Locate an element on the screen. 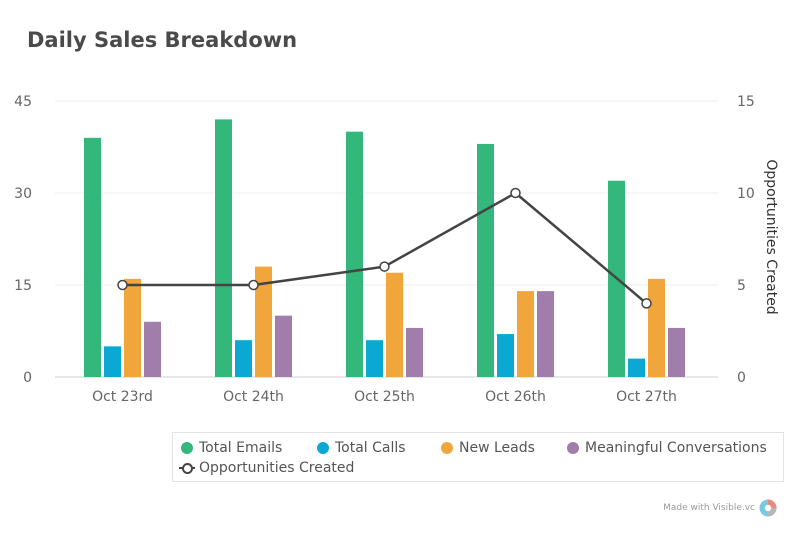 The height and width of the screenshot is (533, 800). right-tick-label: 10 is located at coordinates (746, 194).